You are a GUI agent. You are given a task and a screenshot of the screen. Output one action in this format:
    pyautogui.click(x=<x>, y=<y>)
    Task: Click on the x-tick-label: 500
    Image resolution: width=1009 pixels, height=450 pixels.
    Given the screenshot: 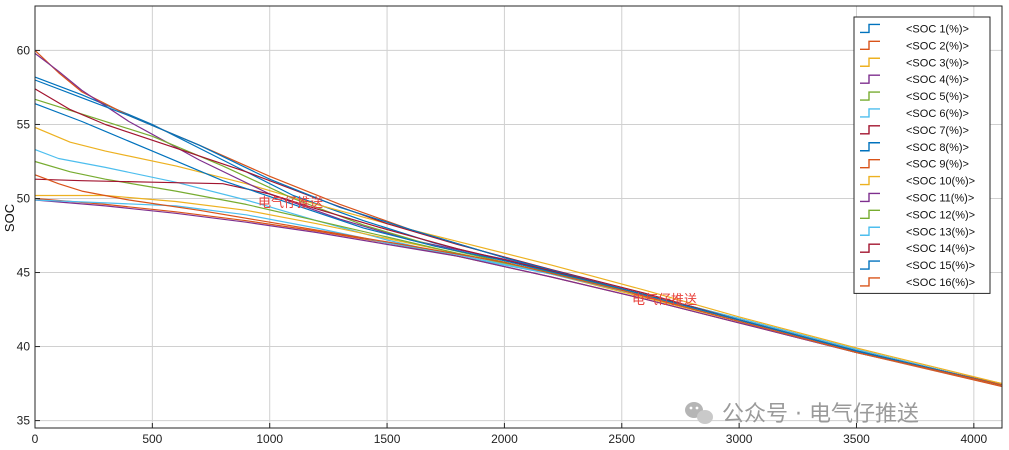 What is the action you would take?
    pyautogui.click(x=152, y=439)
    